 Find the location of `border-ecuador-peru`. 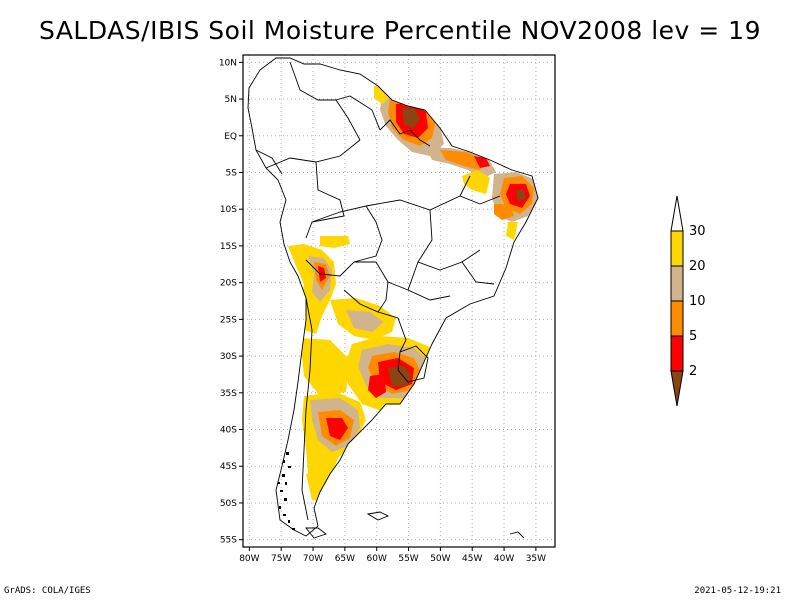

border-ecuador-peru is located at coordinates (269, 162).